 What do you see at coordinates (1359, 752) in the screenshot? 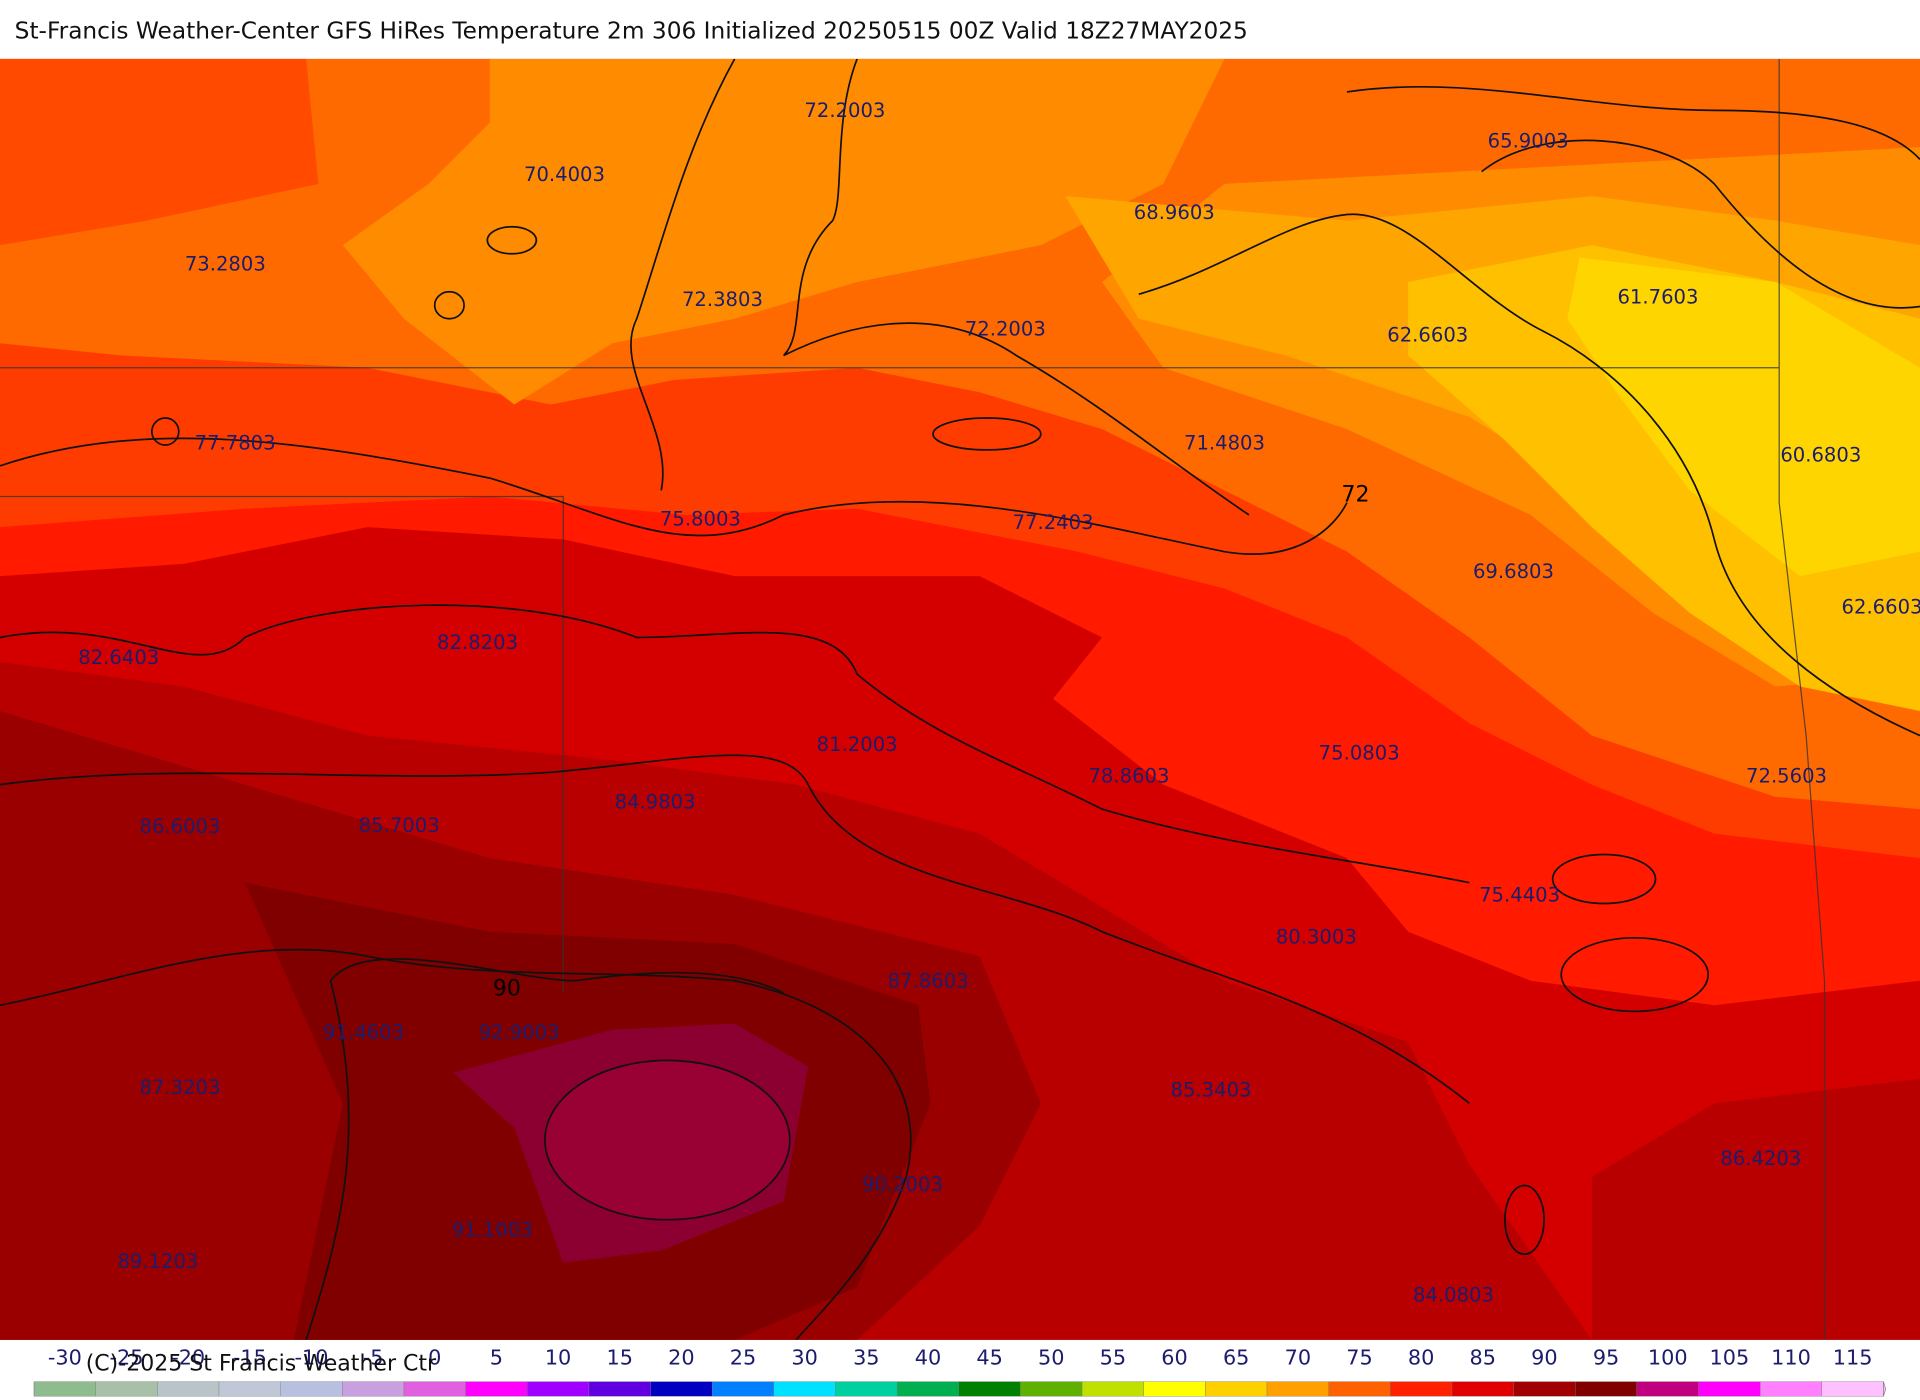
I see `map-label: 75.0803` at bounding box center [1359, 752].